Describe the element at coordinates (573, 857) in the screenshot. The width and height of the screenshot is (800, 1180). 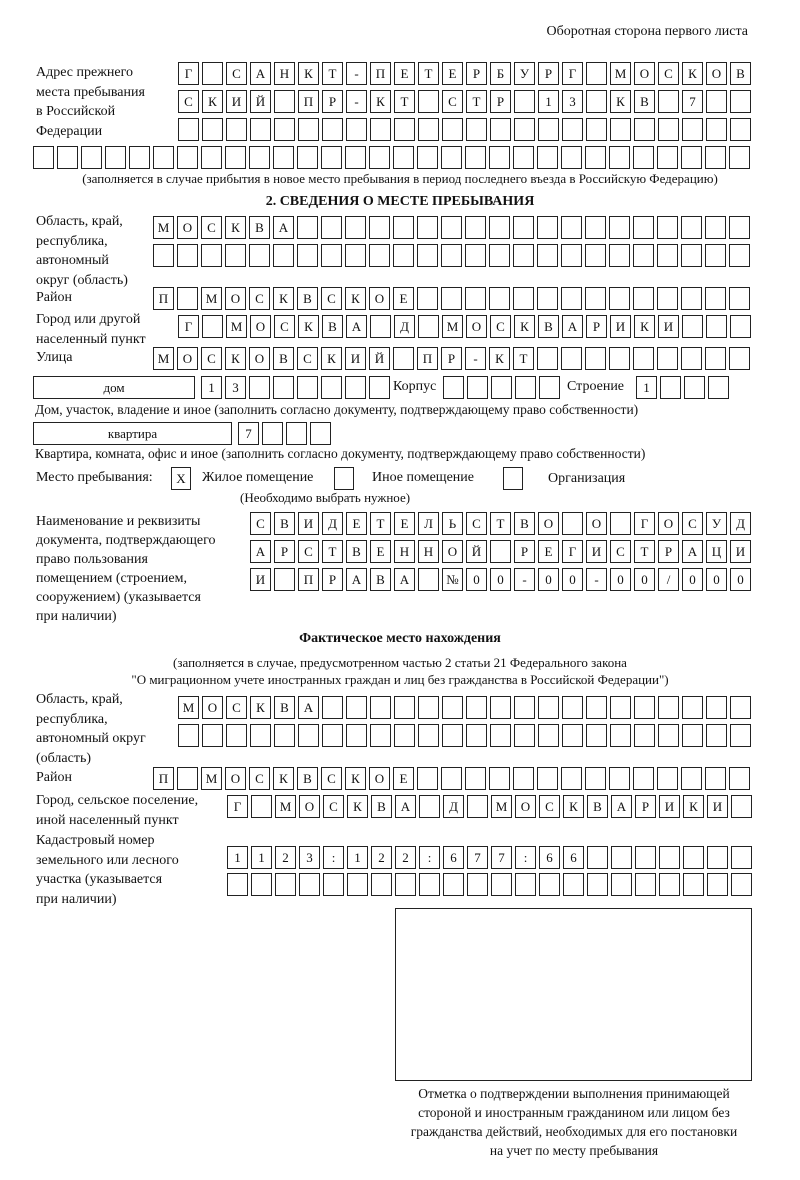
I see `char-cell: 6` at that location.